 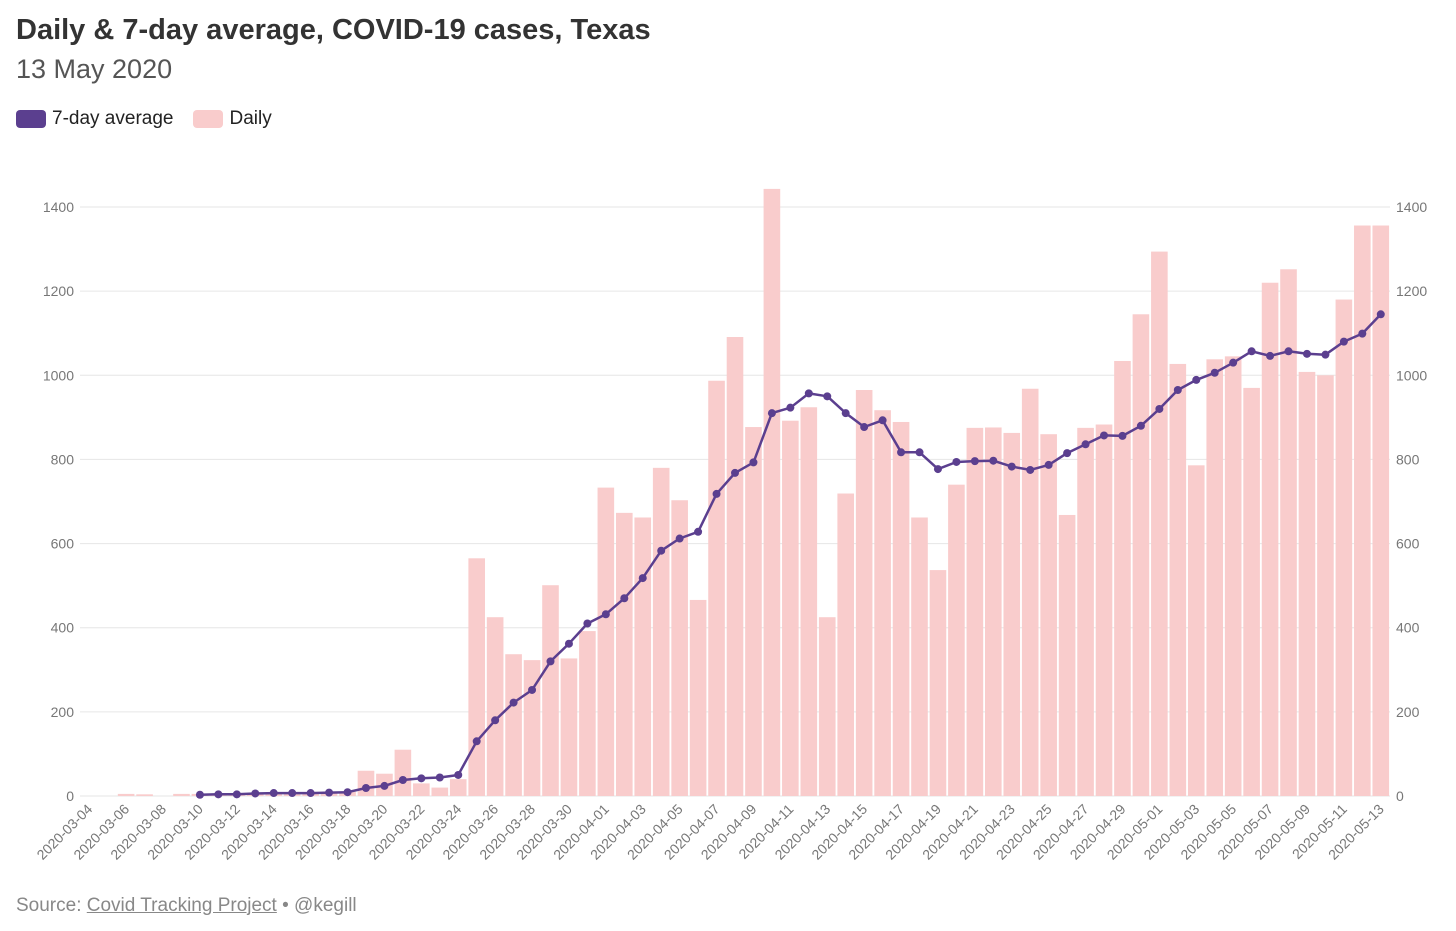 I want to click on y-tick-label-right: 1000, so click(x=1411, y=375).